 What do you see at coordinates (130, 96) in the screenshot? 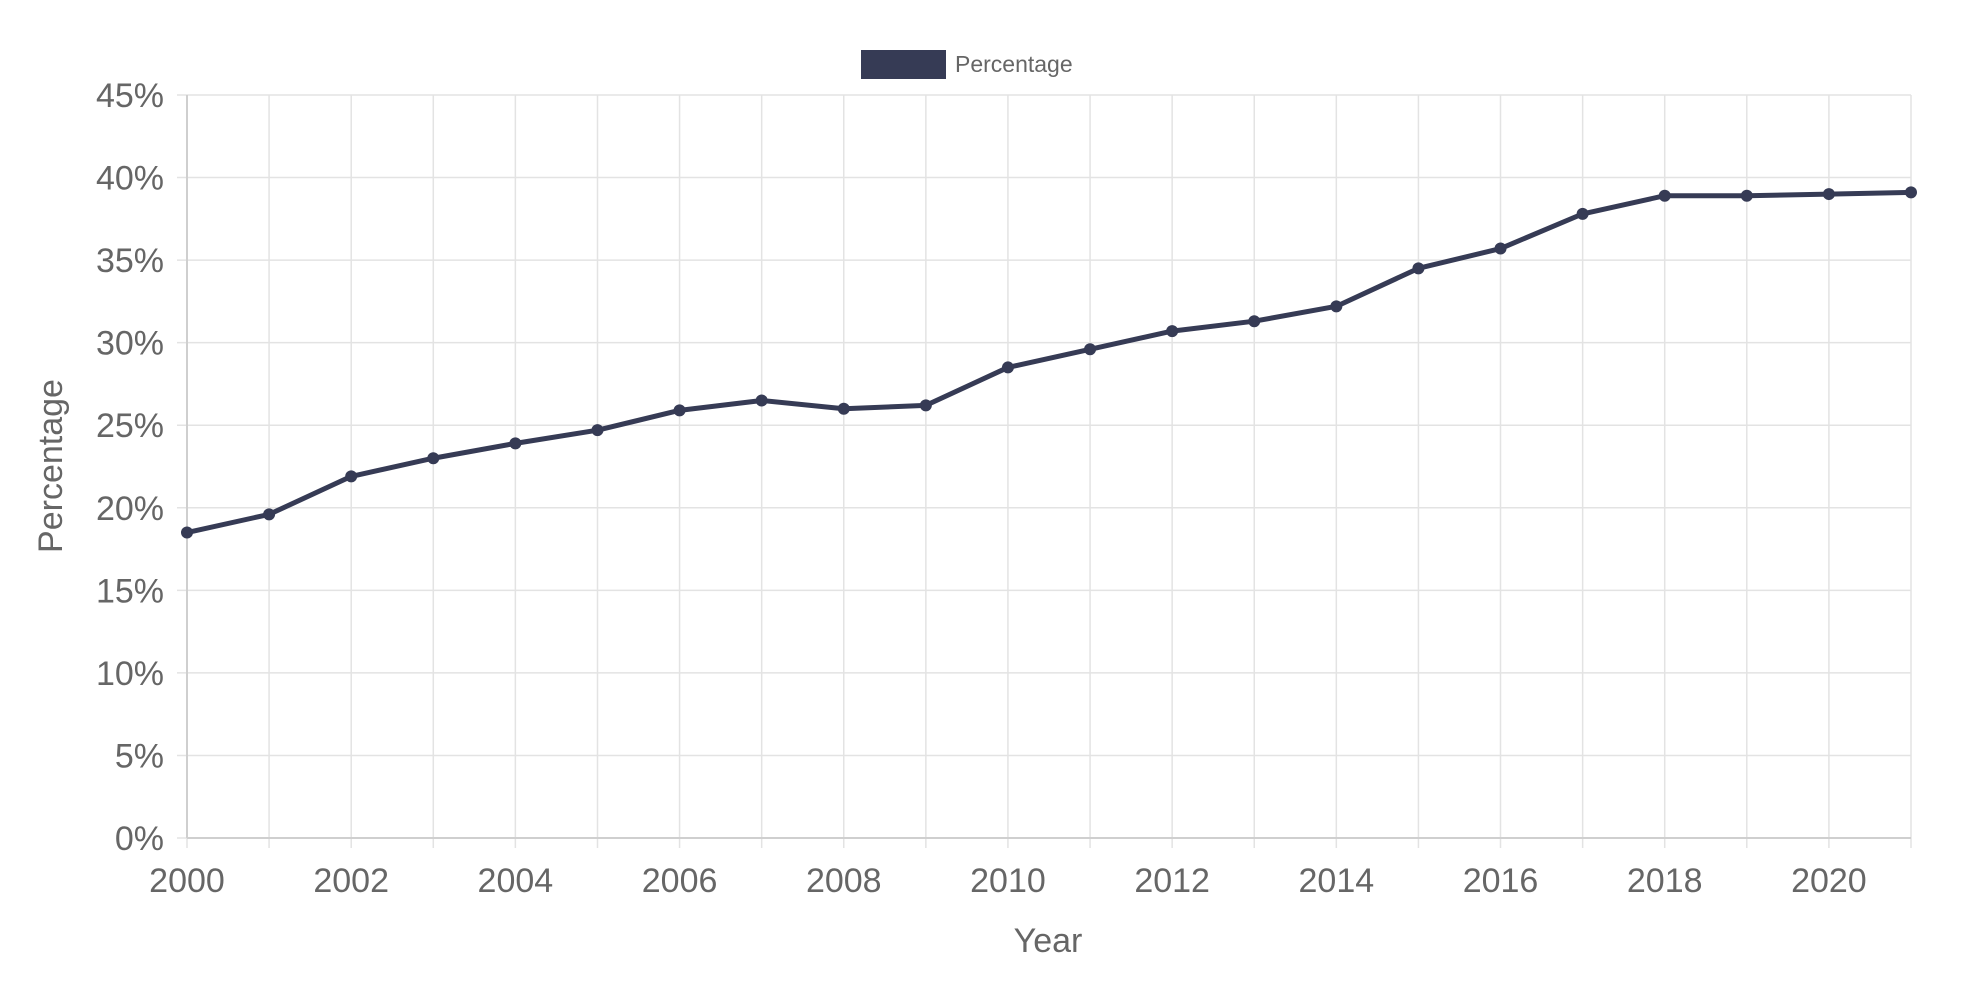
I see `y-tick-label: 45%` at bounding box center [130, 96].